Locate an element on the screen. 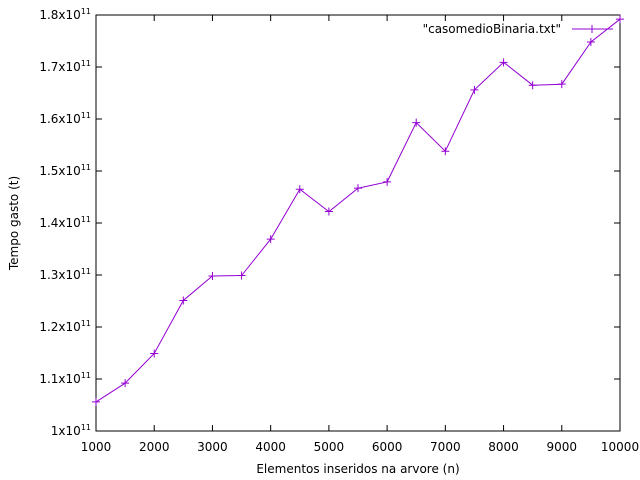  y-tick-label: 1.4x10¹¹ is located at coordinates (65, 222).